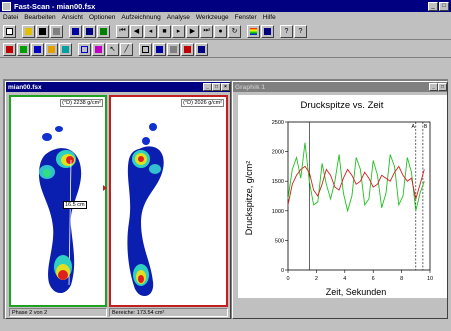  Describe the element at coordinates (201, 49) in the screenshot. I see `settings-icon` at that location.